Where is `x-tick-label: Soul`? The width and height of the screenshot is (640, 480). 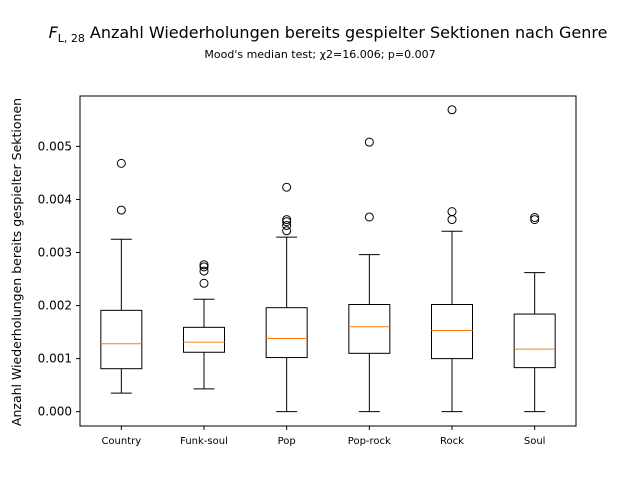
x-tick-label: Soul is located at coordinates (535, 441).